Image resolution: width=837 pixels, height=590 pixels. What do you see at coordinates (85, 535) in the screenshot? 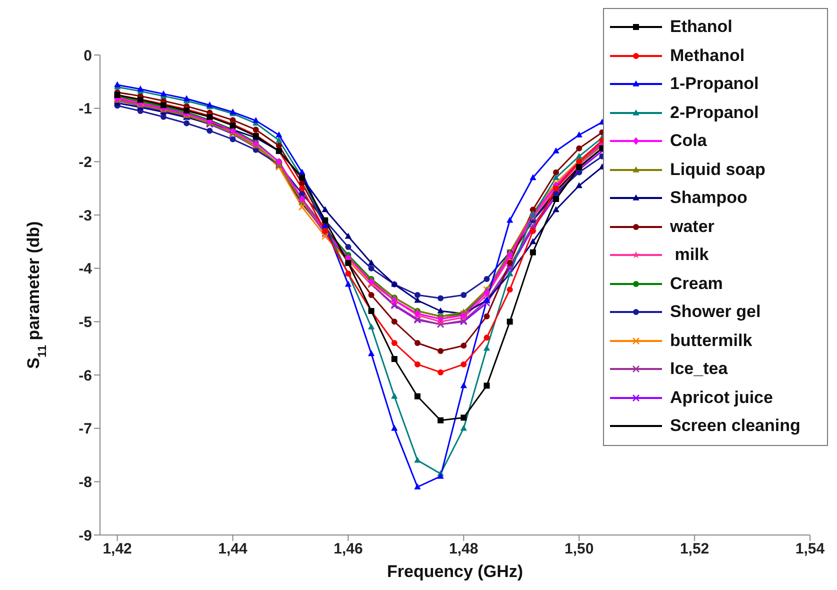
I see `y-tick-label: -9` at bounding box center [85, 535].